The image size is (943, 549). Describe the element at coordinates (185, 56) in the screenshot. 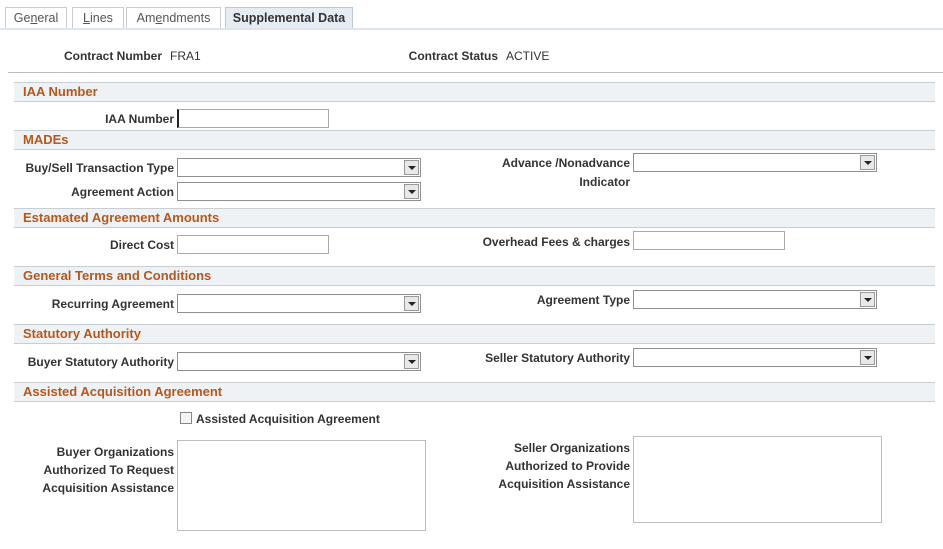

I see `contract-number-value: FRA1` at that location.